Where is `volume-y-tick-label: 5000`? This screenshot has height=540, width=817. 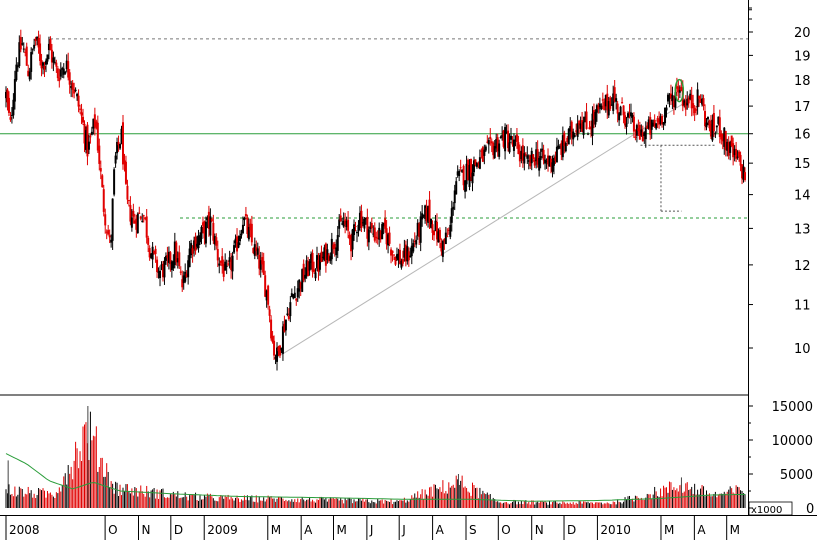 volume-y-tick-label: 5000 is located at coordinates (796, 475).